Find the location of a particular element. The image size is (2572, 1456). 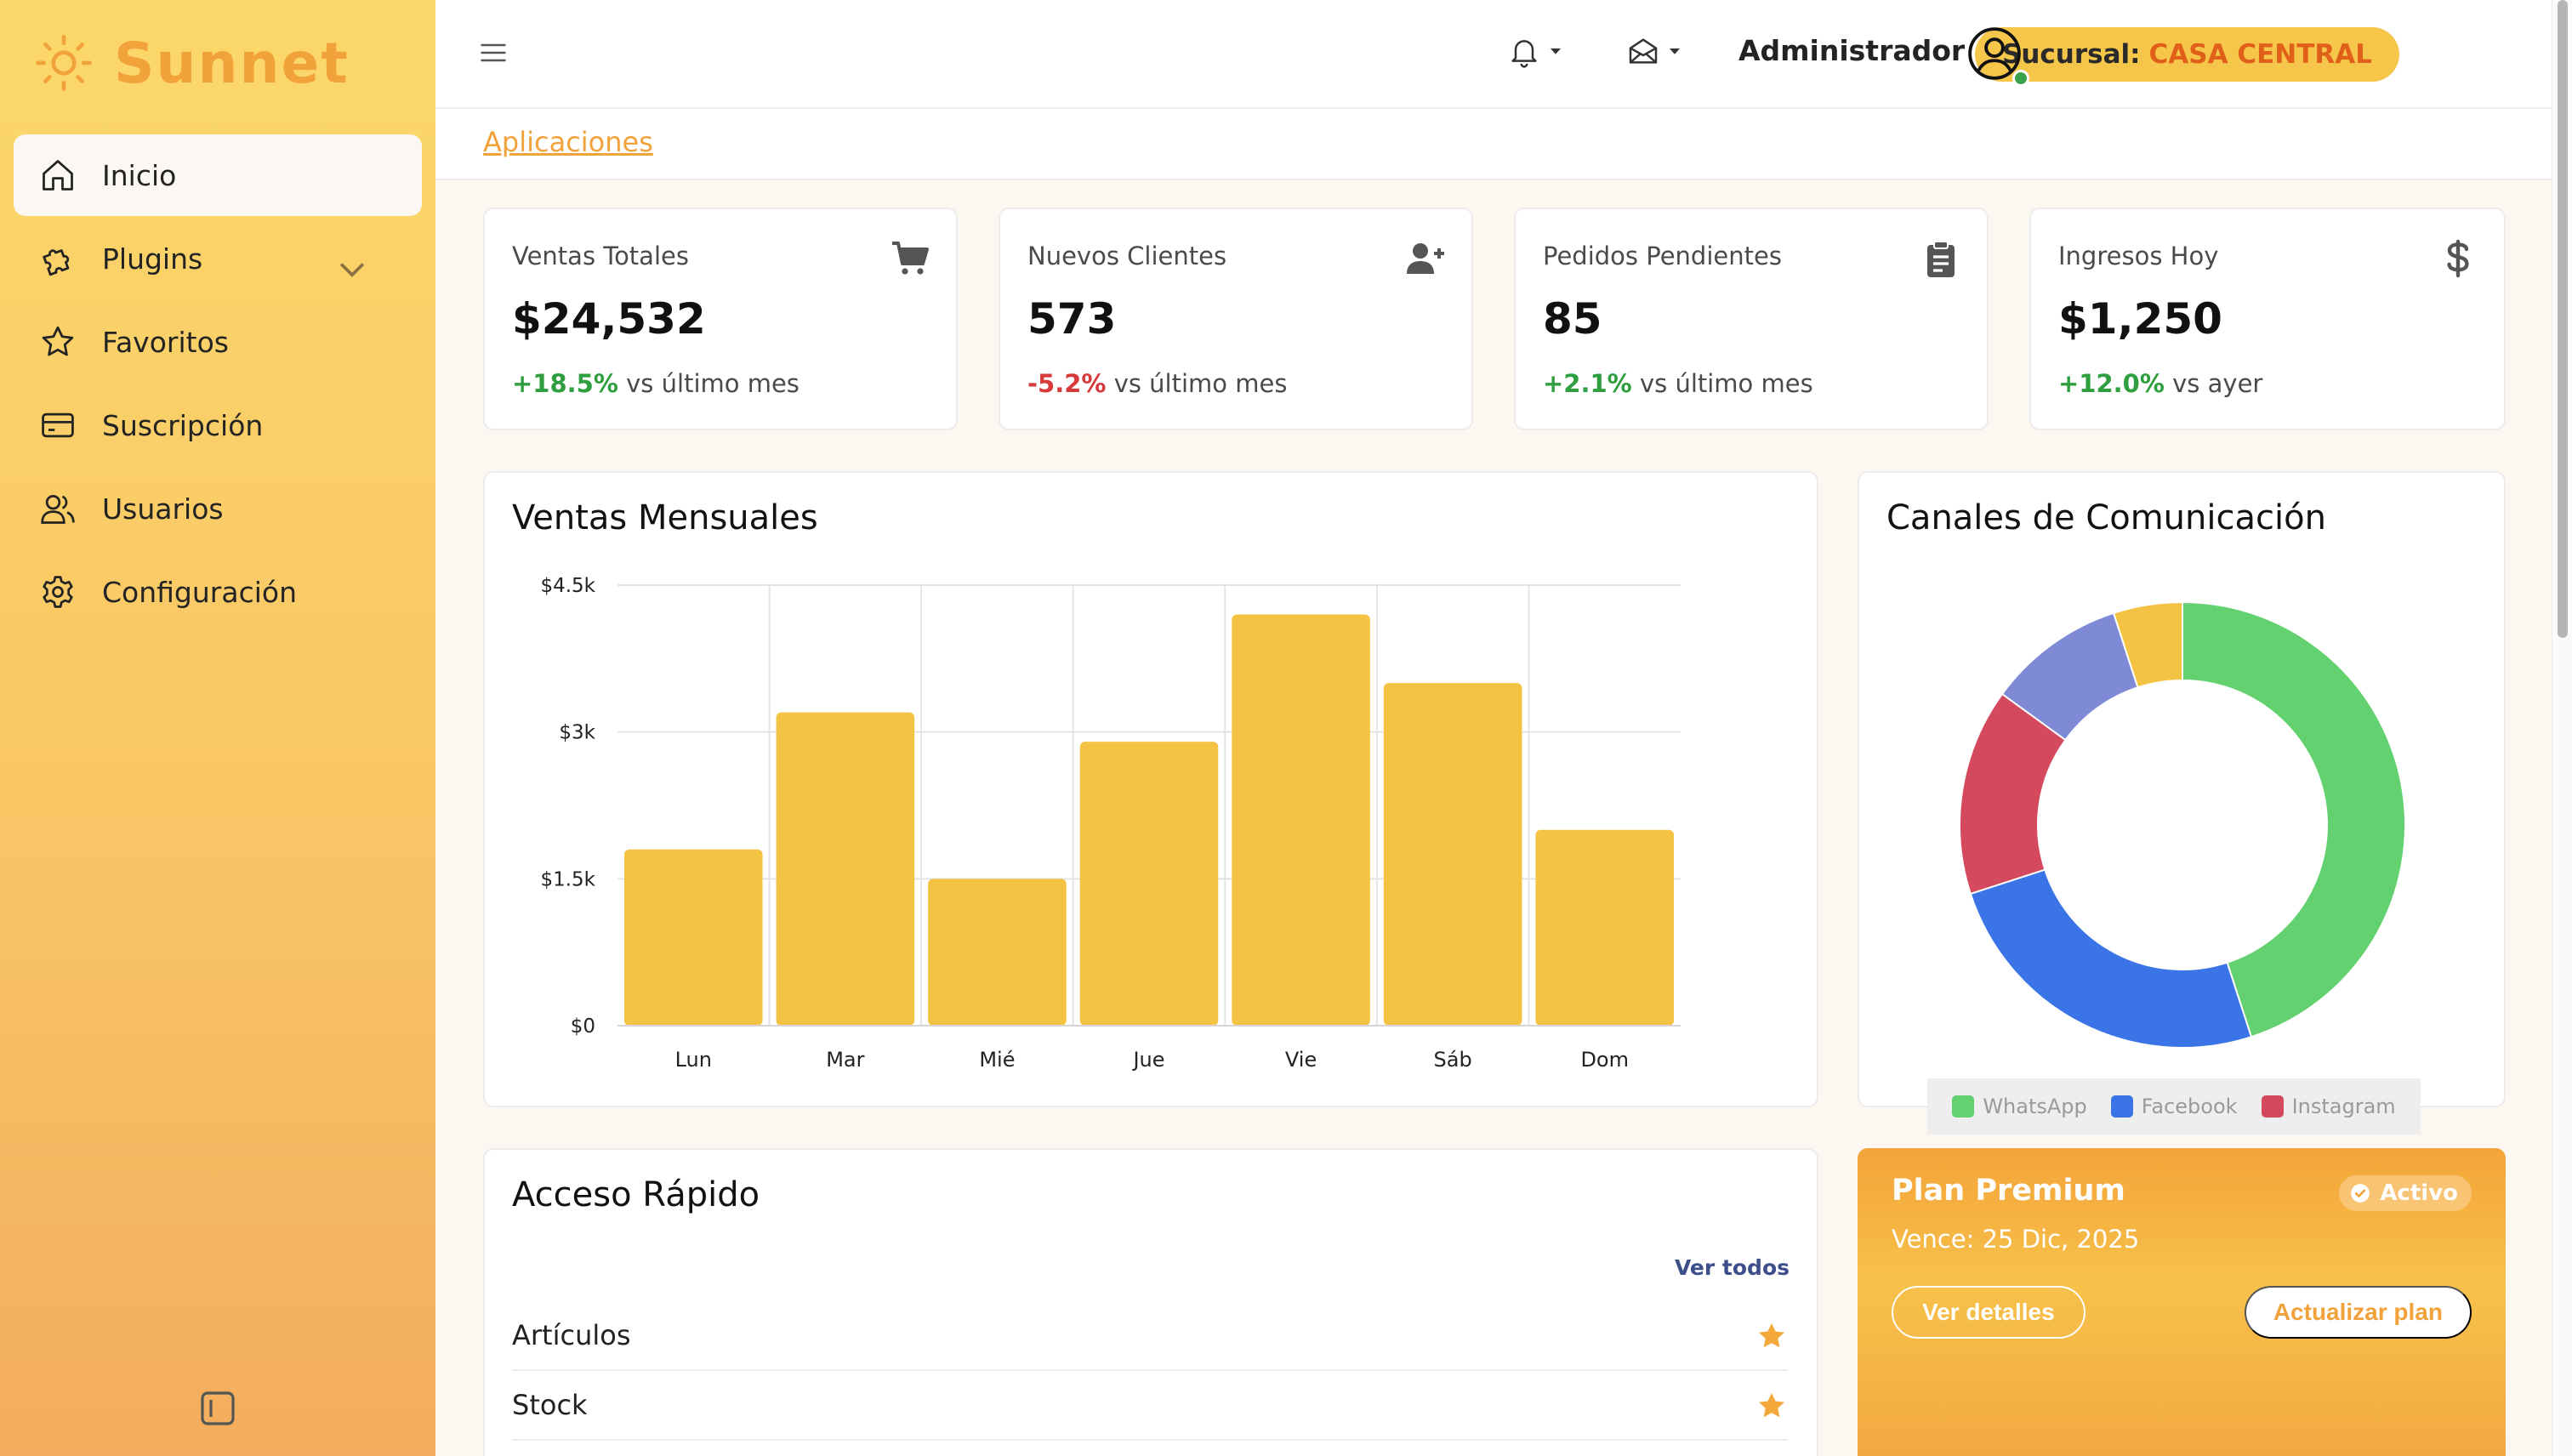

breadcrumb-link: Aplicaciones is located at coordinates (568, 142).